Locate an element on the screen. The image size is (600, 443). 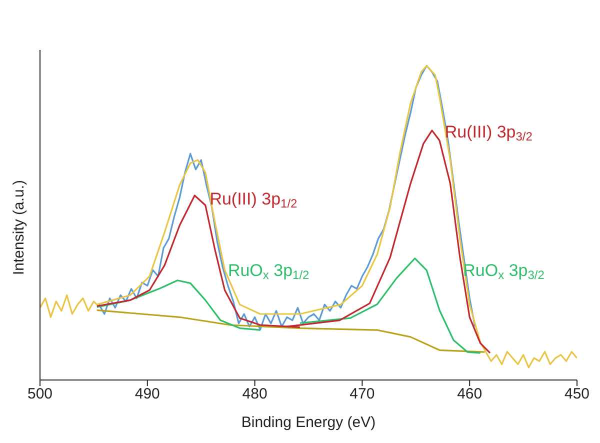
annotation: RuO$_{x}$ 3p$_{1/2}$ is located at coordinates (269, 272).